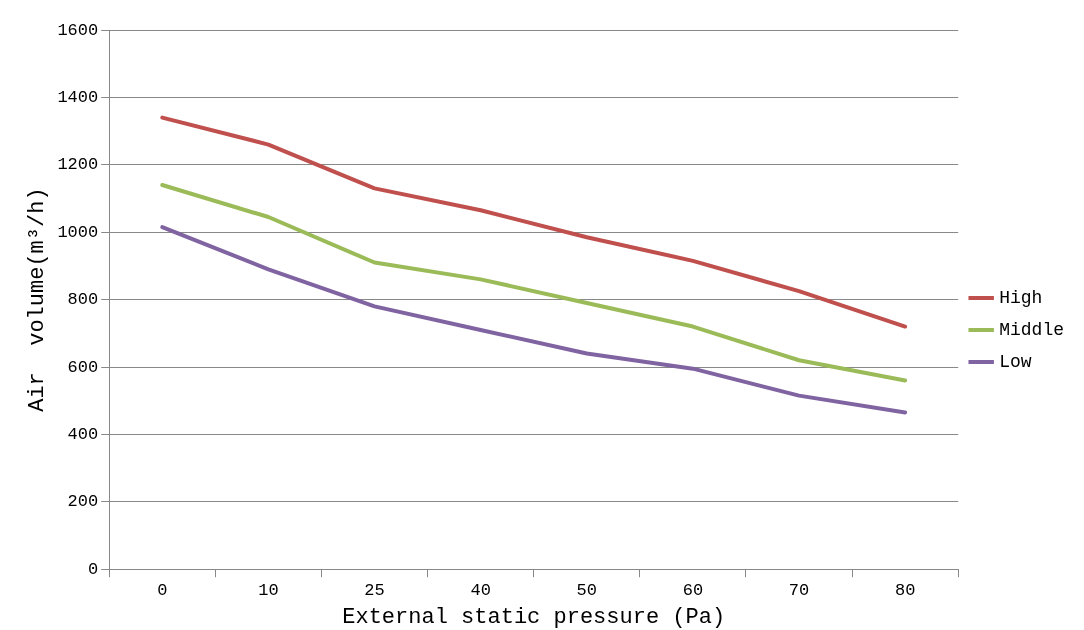 The width and height of the screenshot is (1084, 630). I want to click on x-axis-title: External static pressure (Pa), so click(534, 617).